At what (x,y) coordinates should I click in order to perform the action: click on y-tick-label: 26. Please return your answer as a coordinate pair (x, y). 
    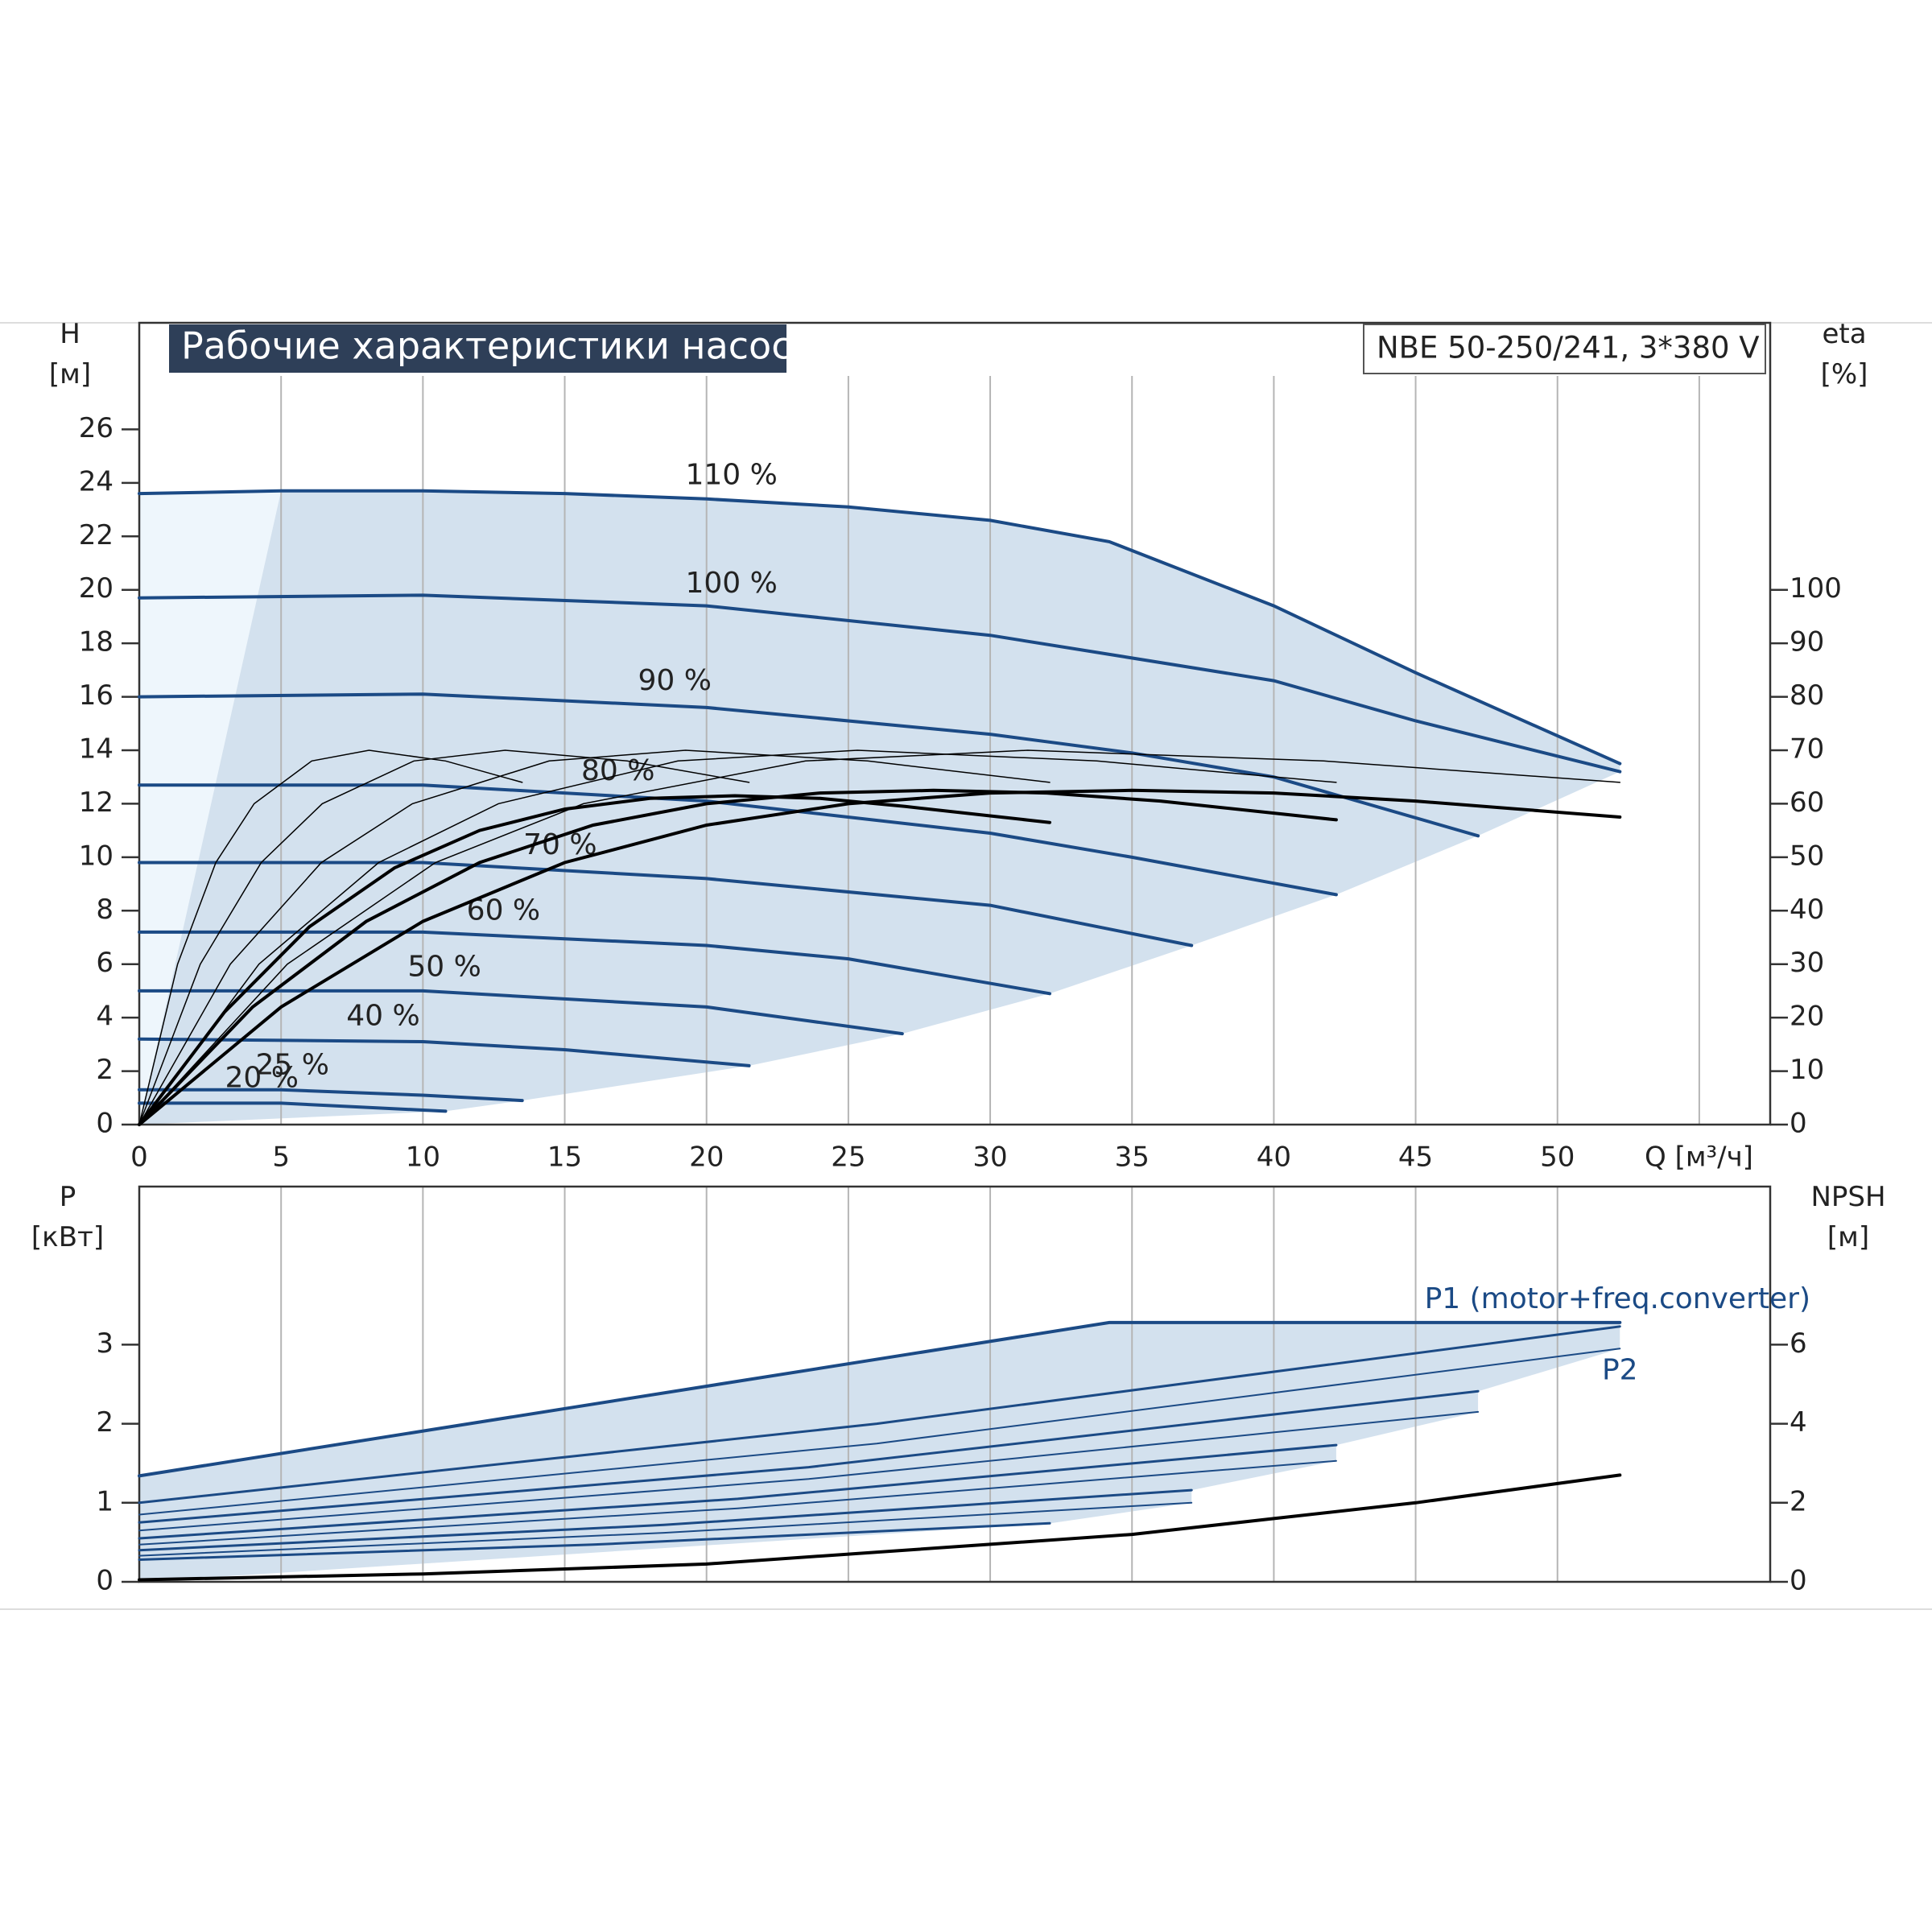
    Looking at the image, I should click on (96, 428).